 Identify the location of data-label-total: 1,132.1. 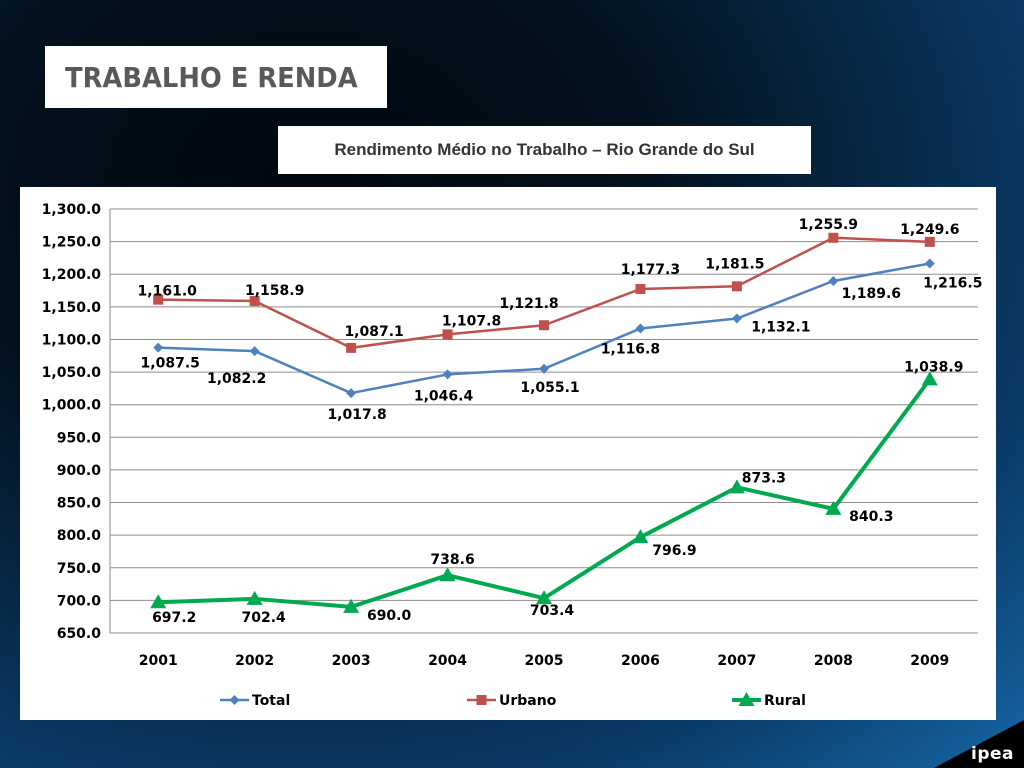
(780, 328).